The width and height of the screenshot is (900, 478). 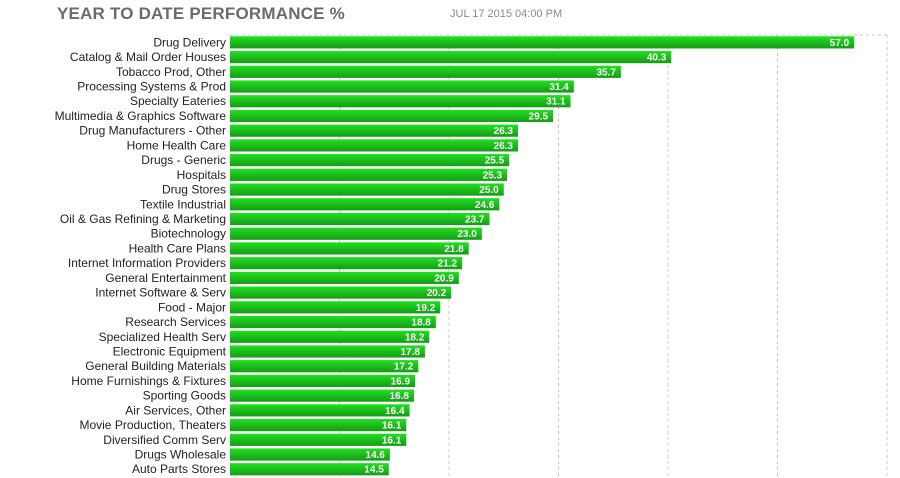 What do you see at coordinates (148, 381) in the screenshot?
I see `category-label: Home Furnishings & Fixtures` at bounding box center [148, 381].